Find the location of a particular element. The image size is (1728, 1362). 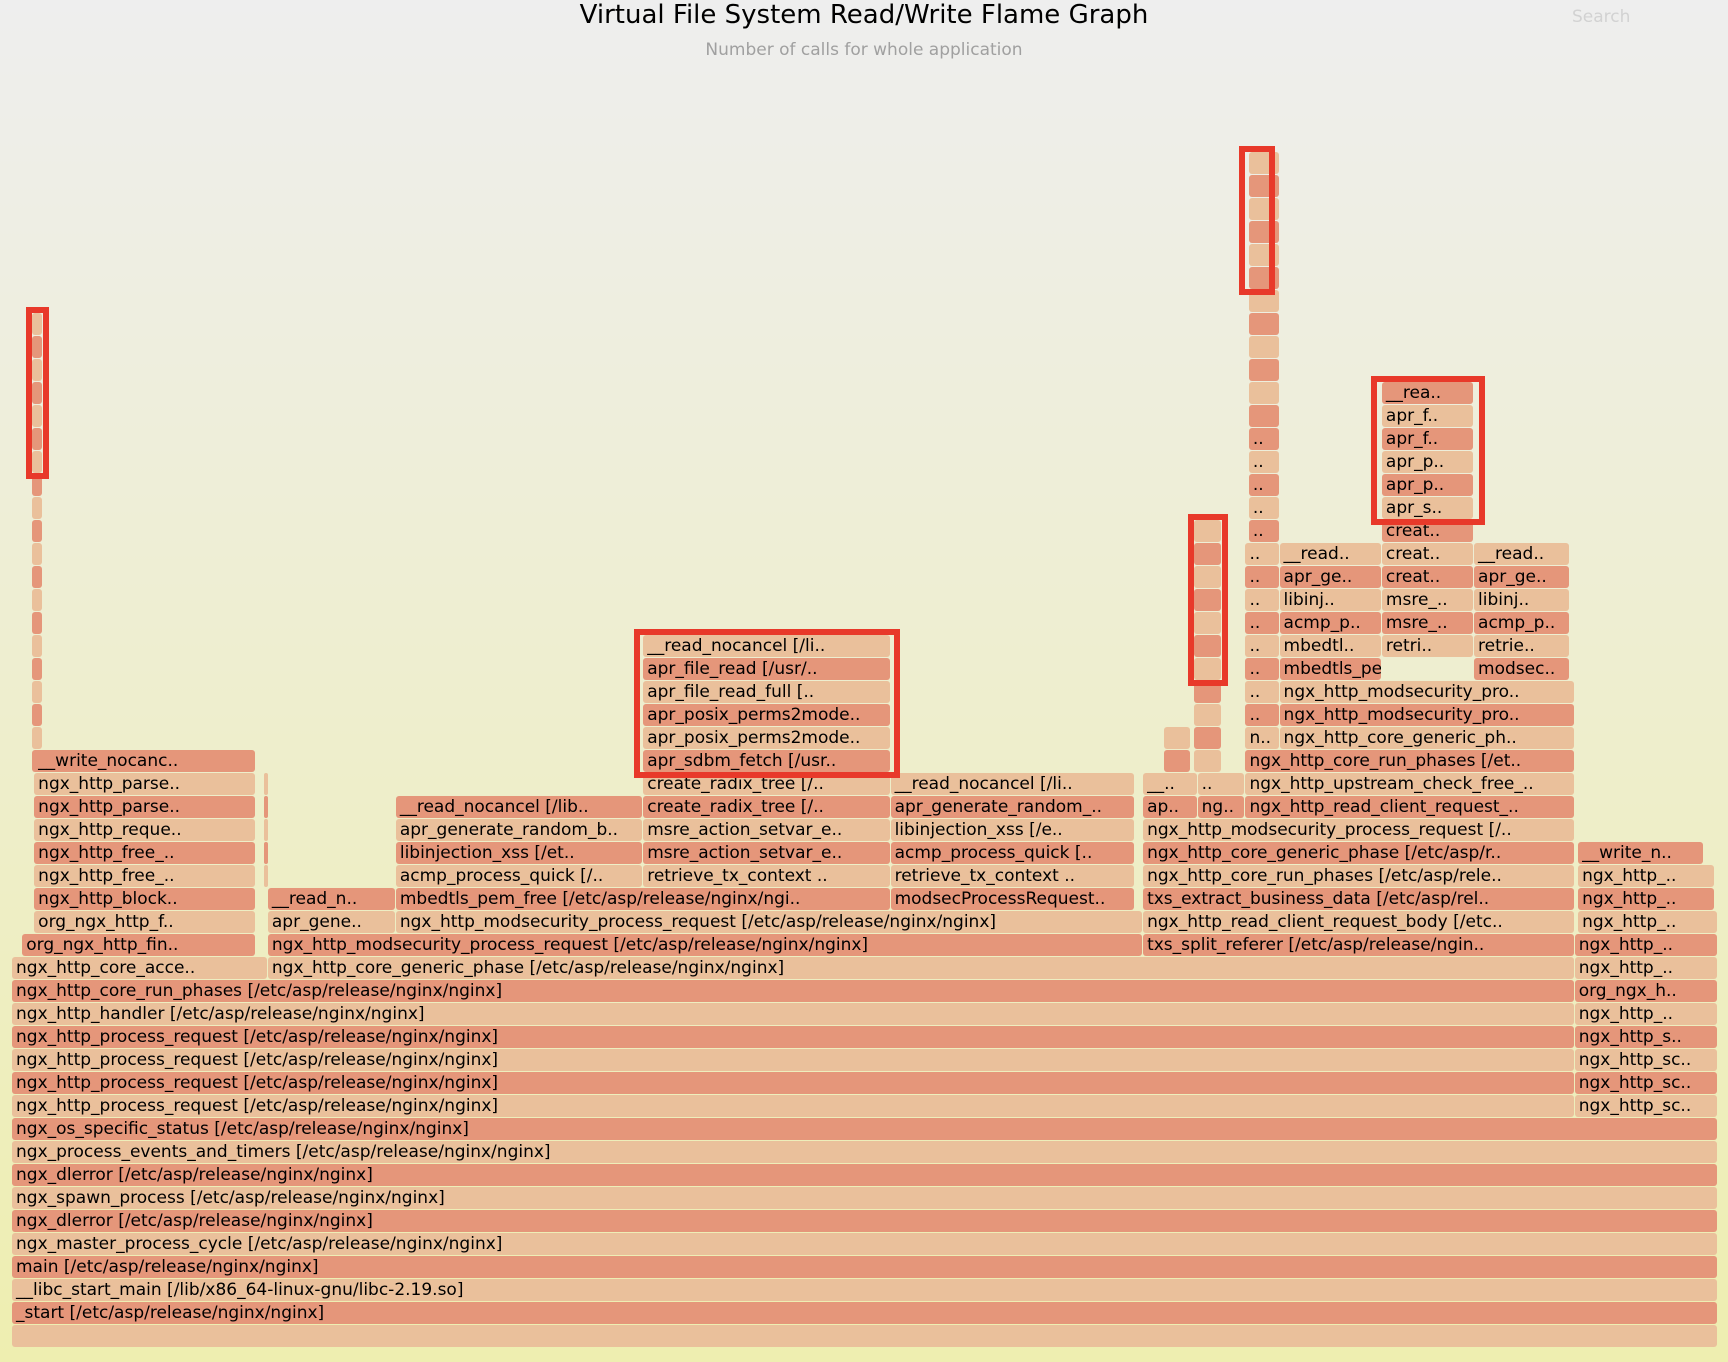

flame-frame: __write_nocanc.. is located at coordinates (144, 761).